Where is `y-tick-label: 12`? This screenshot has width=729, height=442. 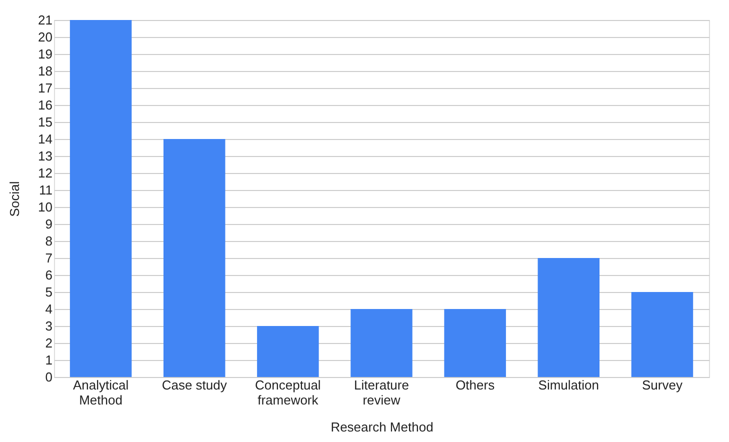 y-tick-label: 12 is located at coordinates (45, 173).